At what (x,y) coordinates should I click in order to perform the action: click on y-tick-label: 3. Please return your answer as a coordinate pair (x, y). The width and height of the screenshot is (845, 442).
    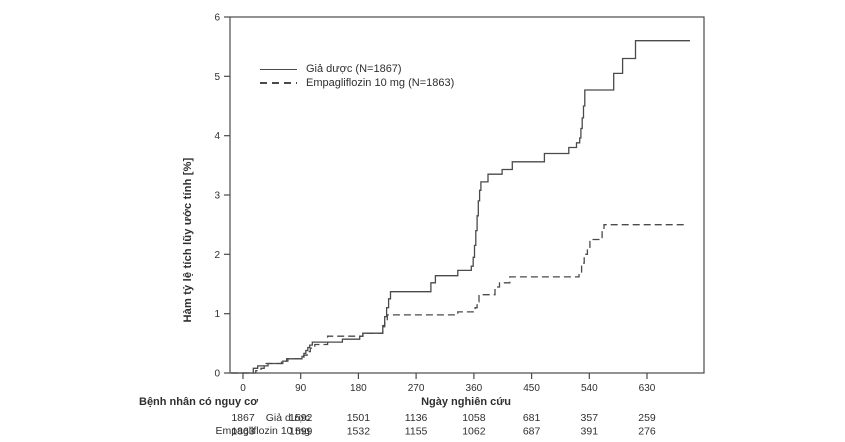
    Looking at the image, I should click on (217, 196).